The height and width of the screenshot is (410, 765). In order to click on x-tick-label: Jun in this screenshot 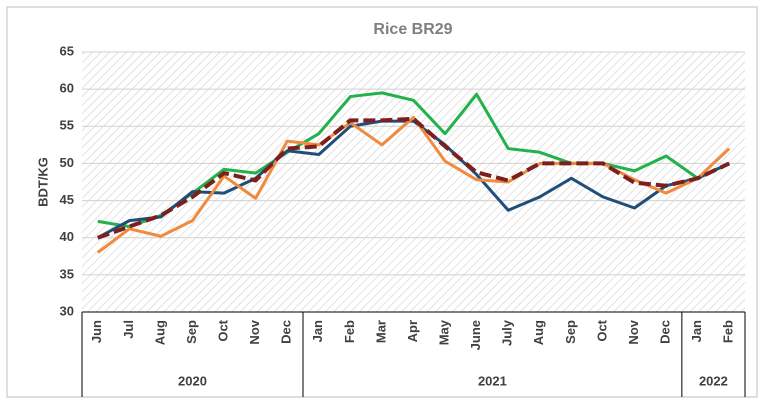, I will do `click(96, 331)`.